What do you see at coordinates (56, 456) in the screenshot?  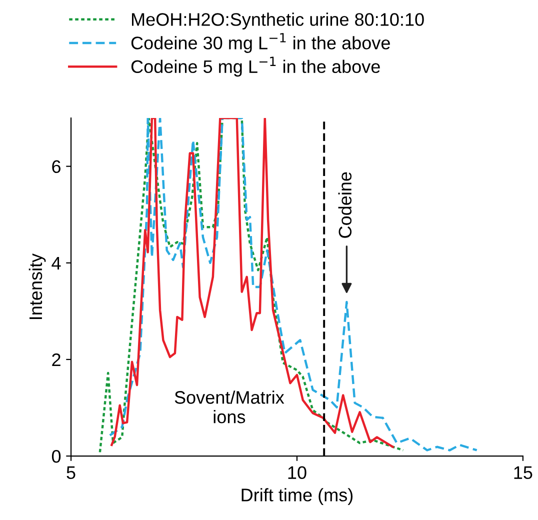 I see `y-tick-label: 0` at bounding box center [56, 456].